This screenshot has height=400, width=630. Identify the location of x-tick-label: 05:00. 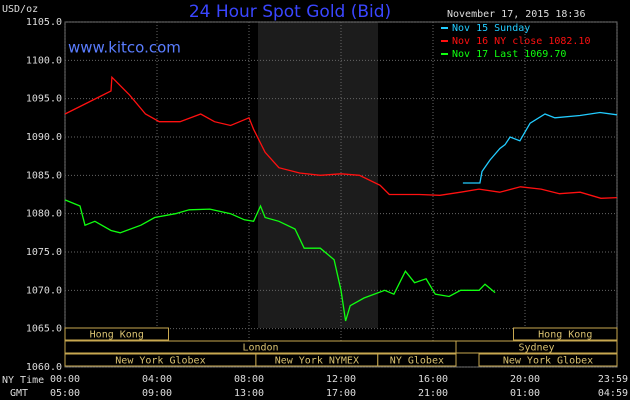
(65, 393).